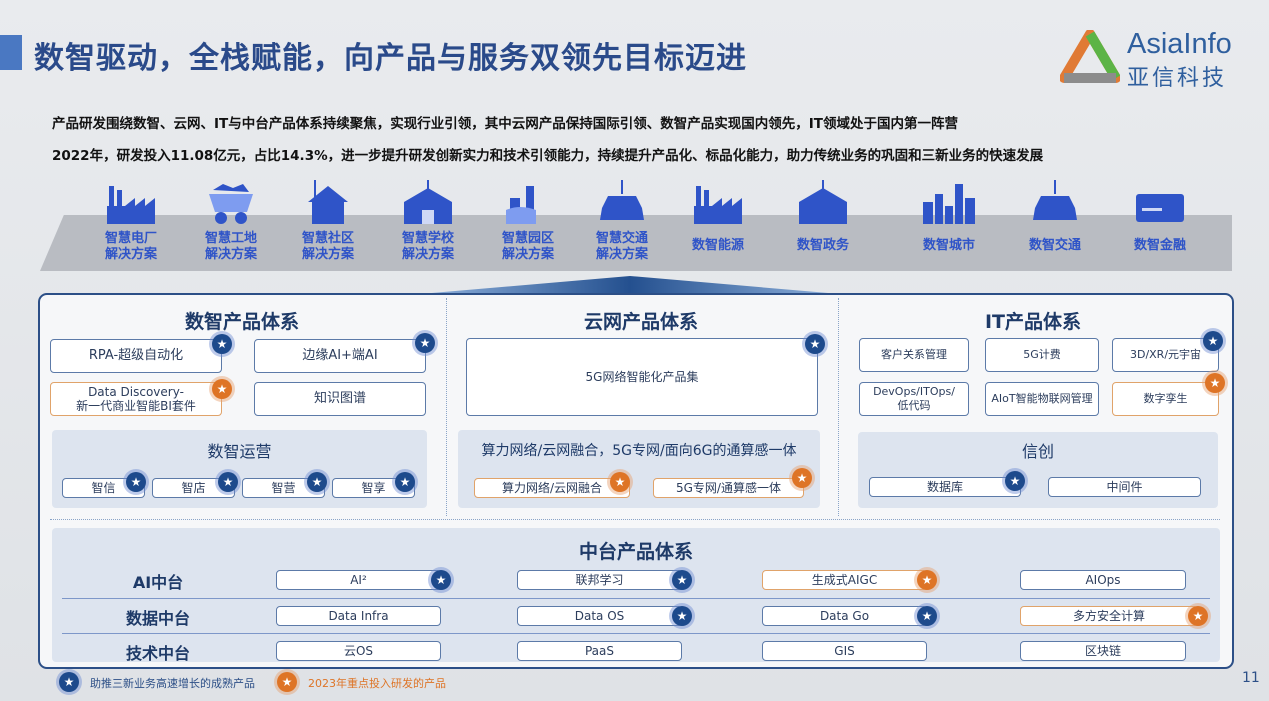  What do you see at coordinates (718, 205) in the screenshot?
I see `factory-icon` at bounding box center [718, 205].